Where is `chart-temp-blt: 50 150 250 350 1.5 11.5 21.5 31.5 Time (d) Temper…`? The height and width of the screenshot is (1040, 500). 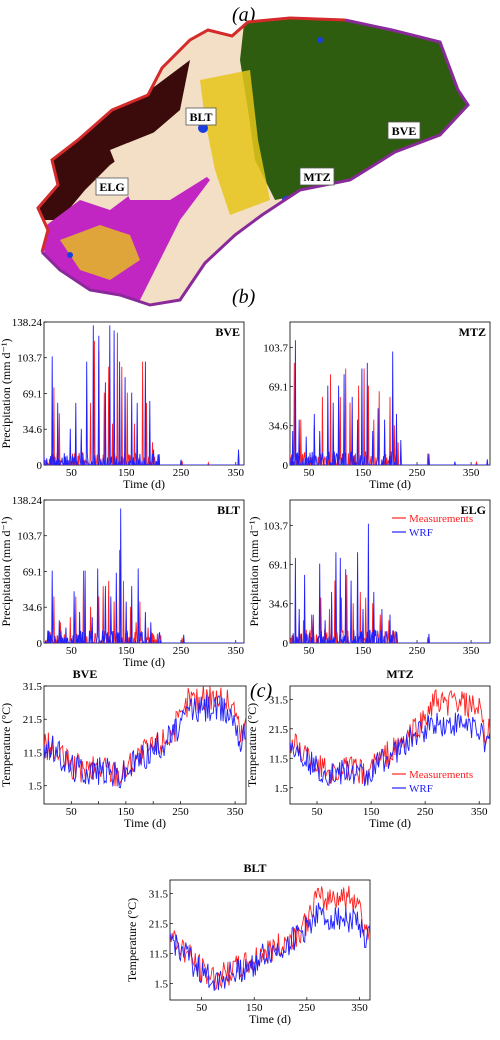
chart-temp-blt: 50 150 250 350 1.5 11.5 21.5 31.5 Time (d) Temper… is located at coordinates (248, 943).